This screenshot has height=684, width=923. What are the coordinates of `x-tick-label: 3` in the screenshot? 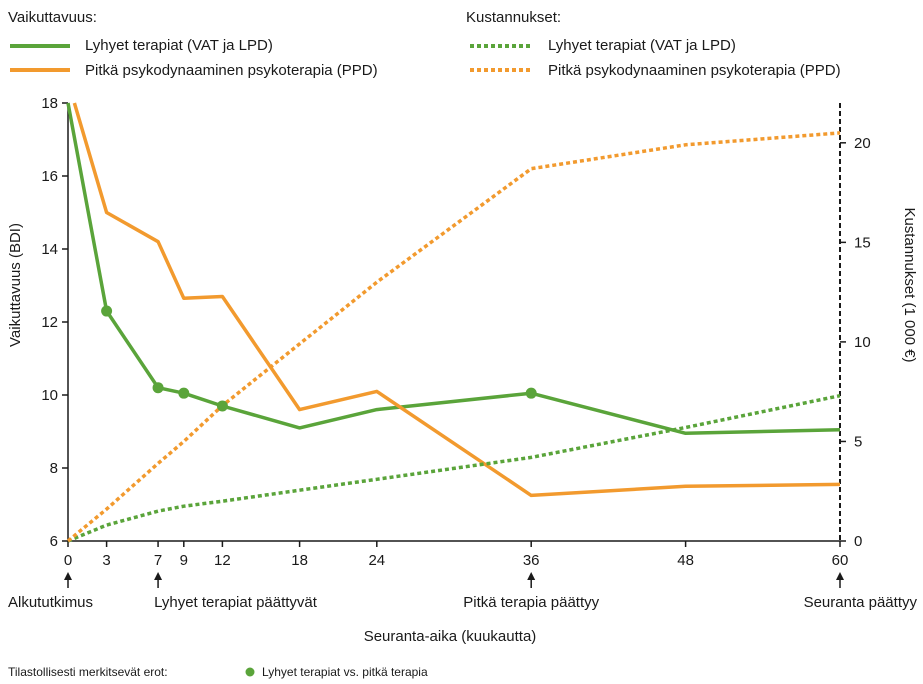 It's located at (106, 560).